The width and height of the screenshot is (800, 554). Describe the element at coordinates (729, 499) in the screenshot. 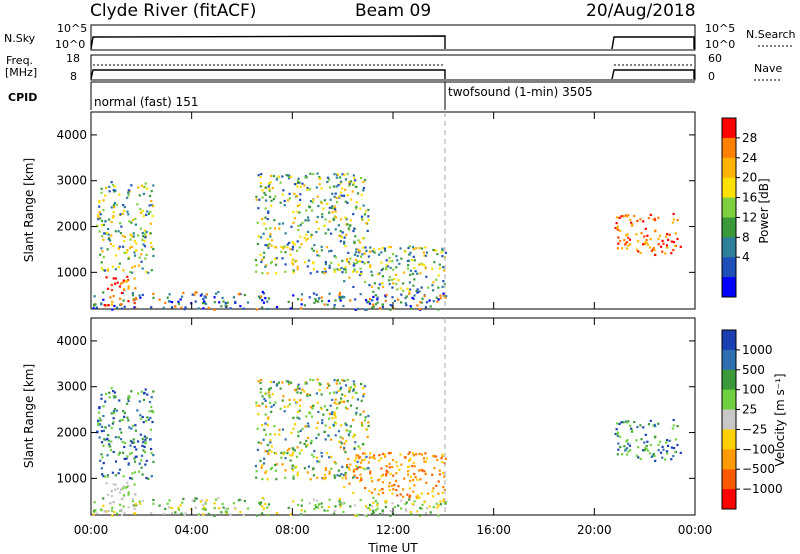

I see `colorbar-segment` at that location.